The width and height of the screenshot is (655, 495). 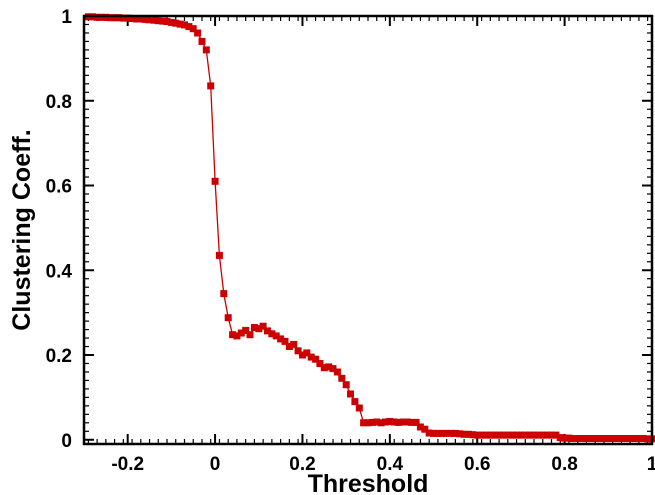 What do you see at coordinates (477, 464) in the screenshot?
I see `x-tick-label: 0.6` at bounding box center [477, 464].